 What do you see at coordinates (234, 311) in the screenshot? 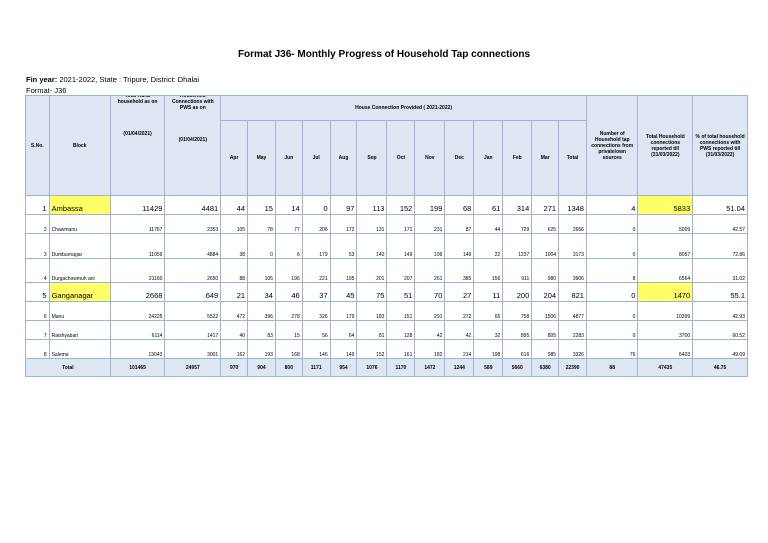
I see `row-month: 472` at bounding box center [234, 311].